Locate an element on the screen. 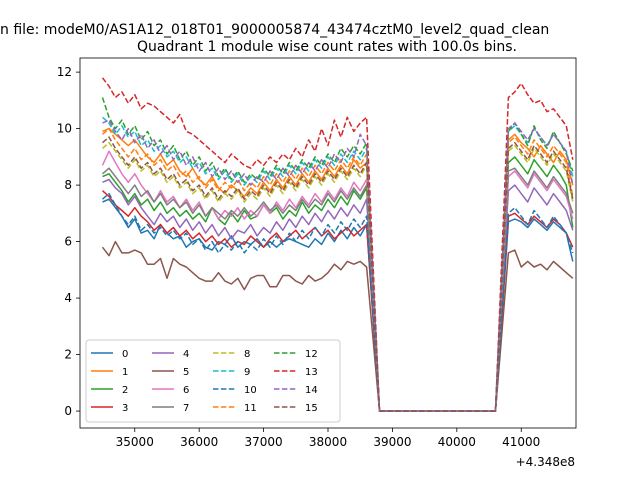  y-tick-label: 0 is located at coordinates (68, 411).